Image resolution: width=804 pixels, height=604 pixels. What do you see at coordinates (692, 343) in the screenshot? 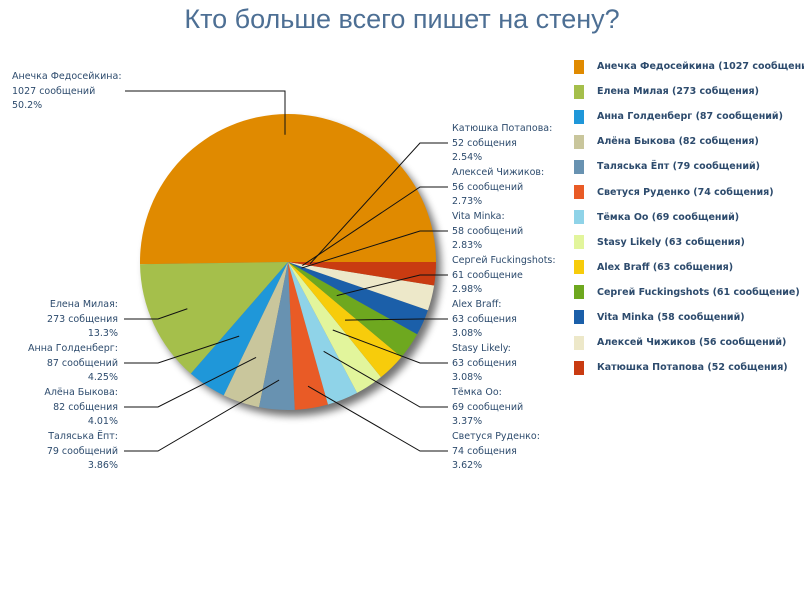
I see `legend-label: Алексей Чижиков (56 сообщений)` at bounding box center [692, 343].